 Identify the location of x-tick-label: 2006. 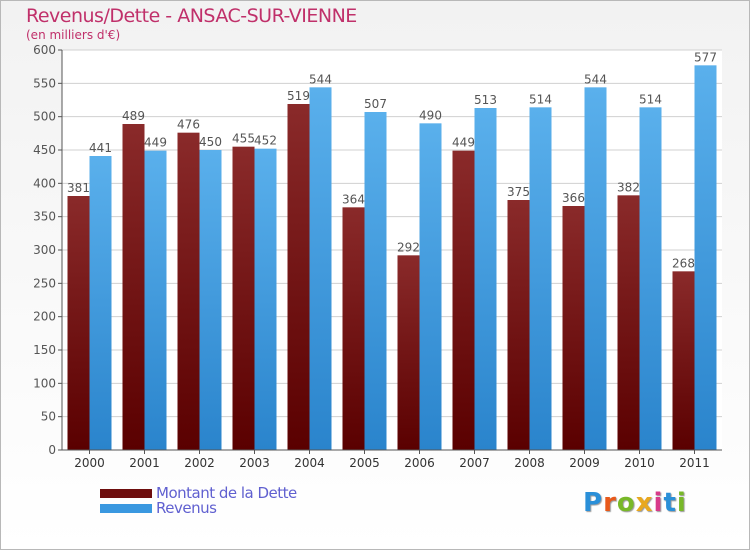
(419, 463).